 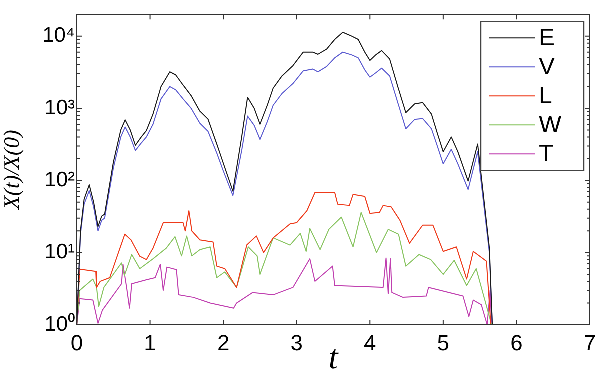 What do you see at coordinates (59, 180) in the screenshot?
I see `y-tick-label: 10²` at bounding box center [59, 180].